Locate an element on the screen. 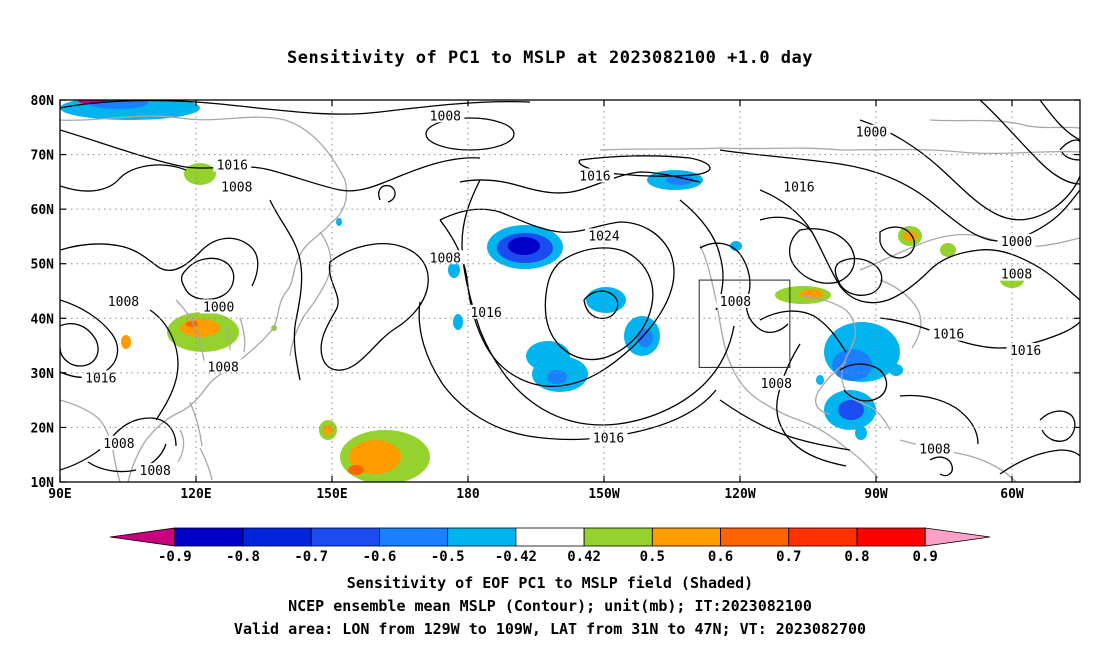  colorbar-label: -0.5 is located at coordinates (448, 557).